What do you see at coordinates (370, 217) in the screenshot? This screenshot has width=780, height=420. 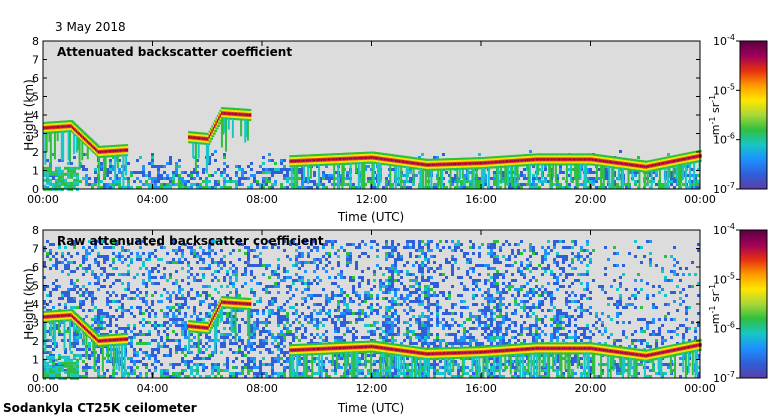 I see `x-axis-label-top: Time (UTC)` at bounding box center [370, 217].